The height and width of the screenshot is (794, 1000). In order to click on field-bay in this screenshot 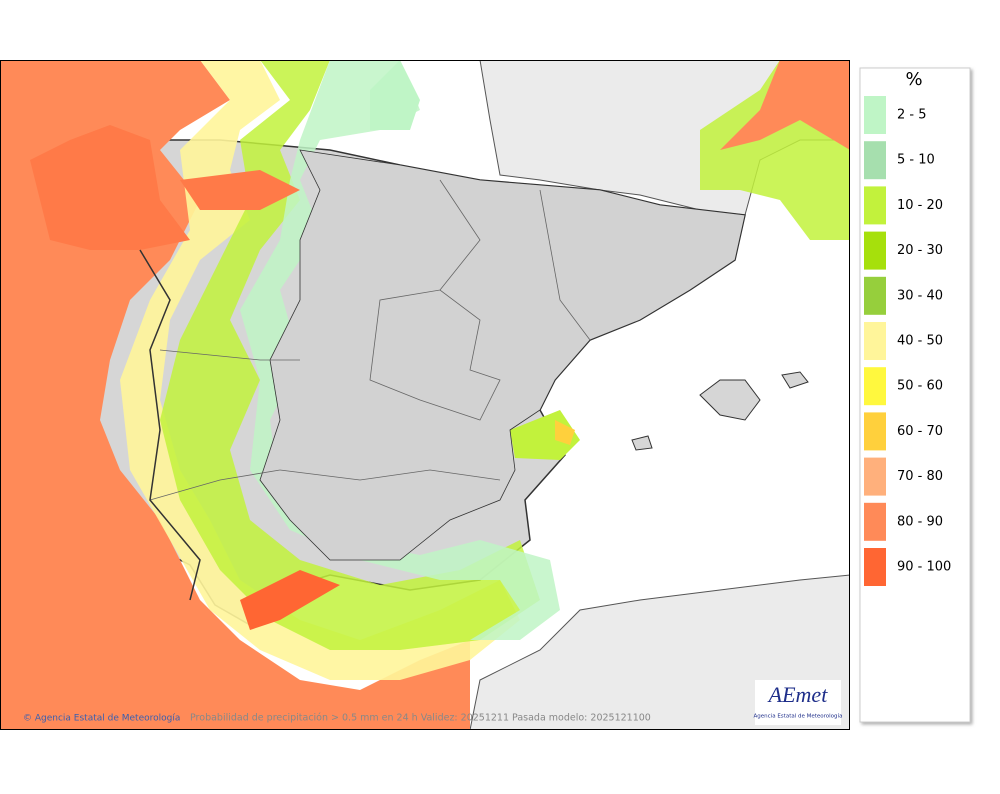, I will do `click(395, 95)`.